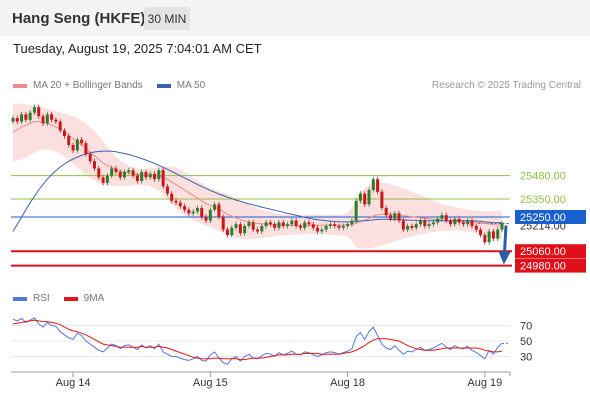 Image resolution: width=590 pixels, height=400 pixels. I want to click on pivot-label-bg-top, so click(550, 217).